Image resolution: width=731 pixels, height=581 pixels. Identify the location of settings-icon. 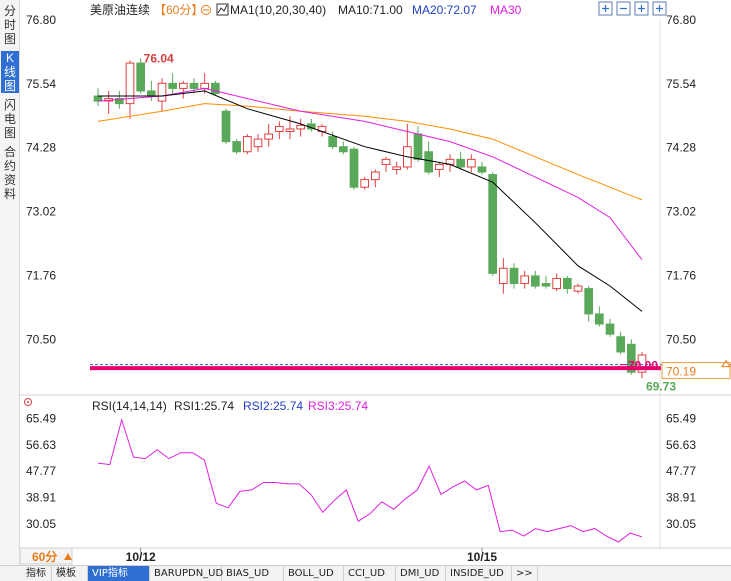
(206, 10).